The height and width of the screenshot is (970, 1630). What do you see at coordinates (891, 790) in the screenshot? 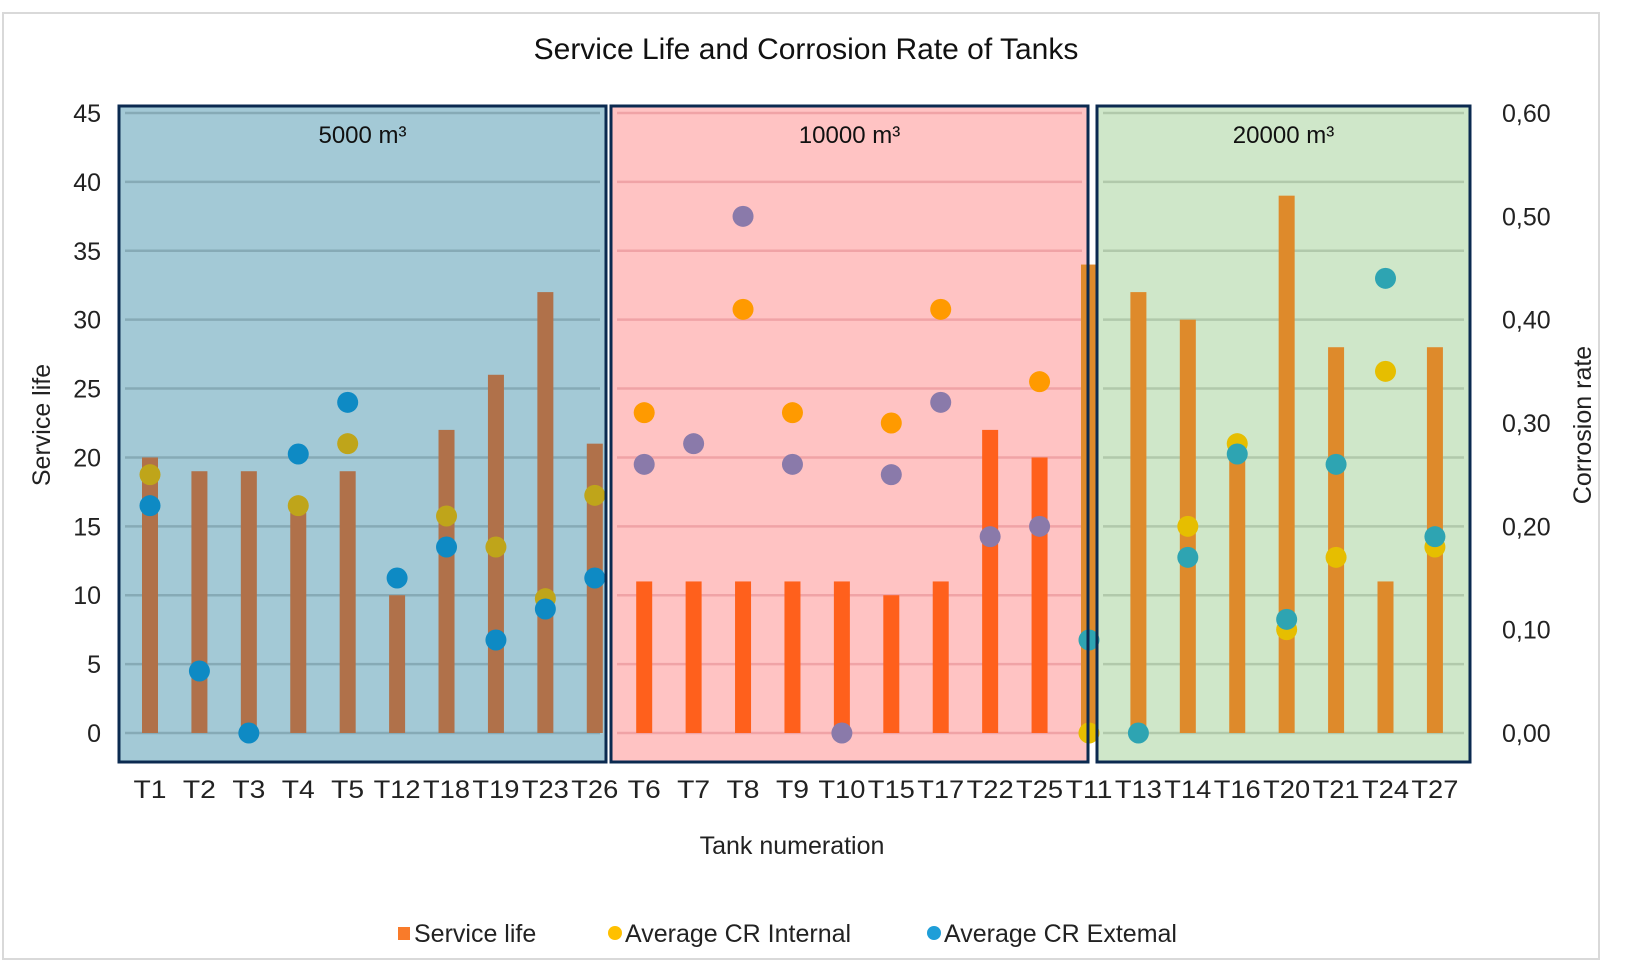
I see `x-tick-label: T15` at bounding box center [891, 790].